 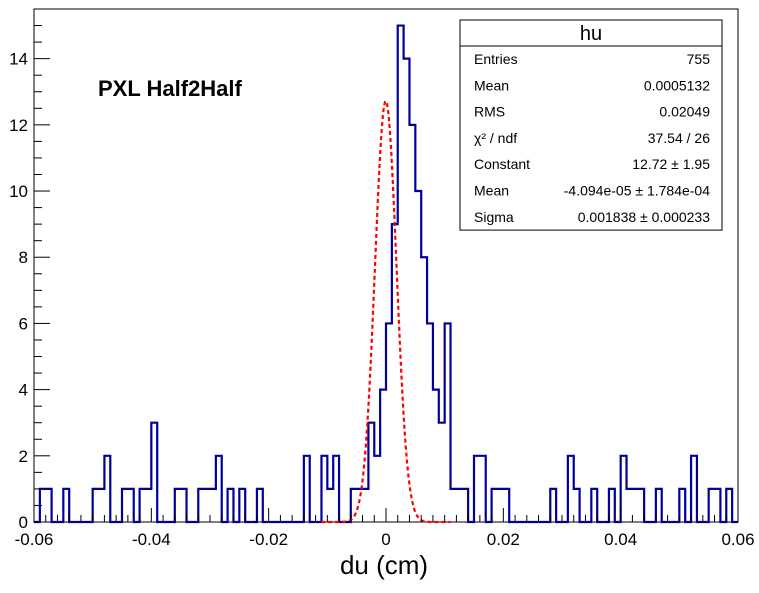 What do you see at coordinates (384, 565) in the screenshot?
I see `x-axis-label: du (cm)` at bounding box center [384, 565].